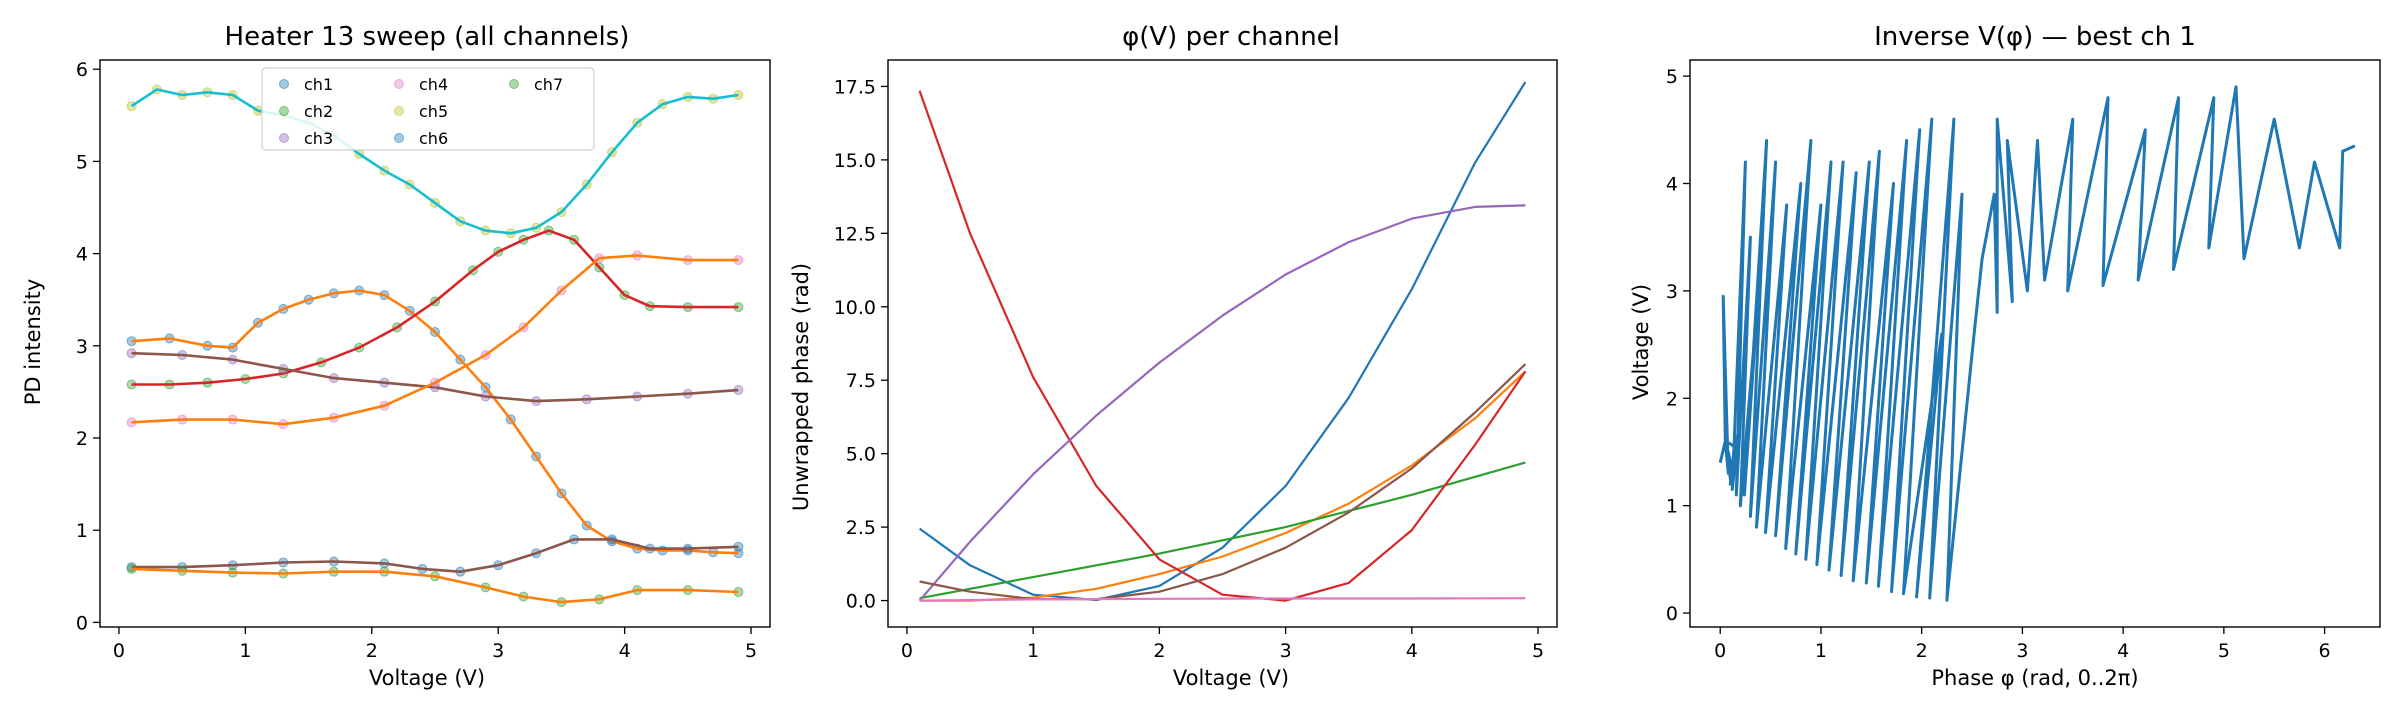 Image resolution: width=2400 pixels, height=720 pixels. Describe the element at coordinates (318, 111) in the screenshot. I see `legend-label-ch2: ch2` at that location.